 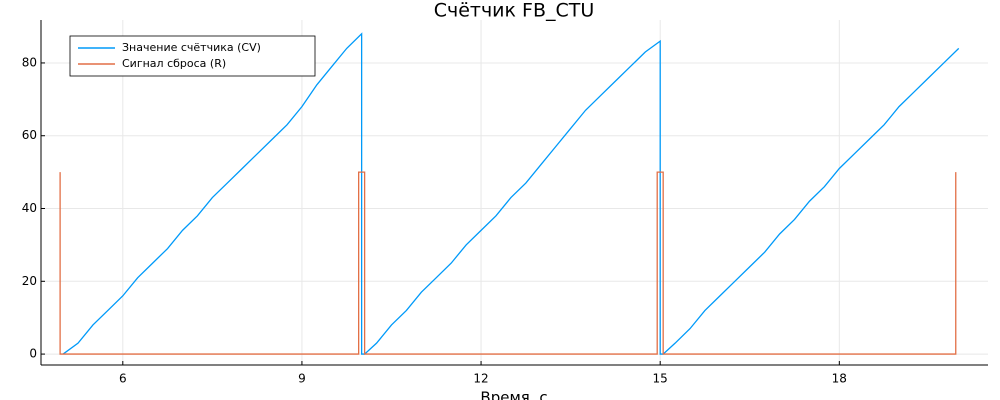 I want to click on x-axis-label: Время, с, so click(x=513, y=394).